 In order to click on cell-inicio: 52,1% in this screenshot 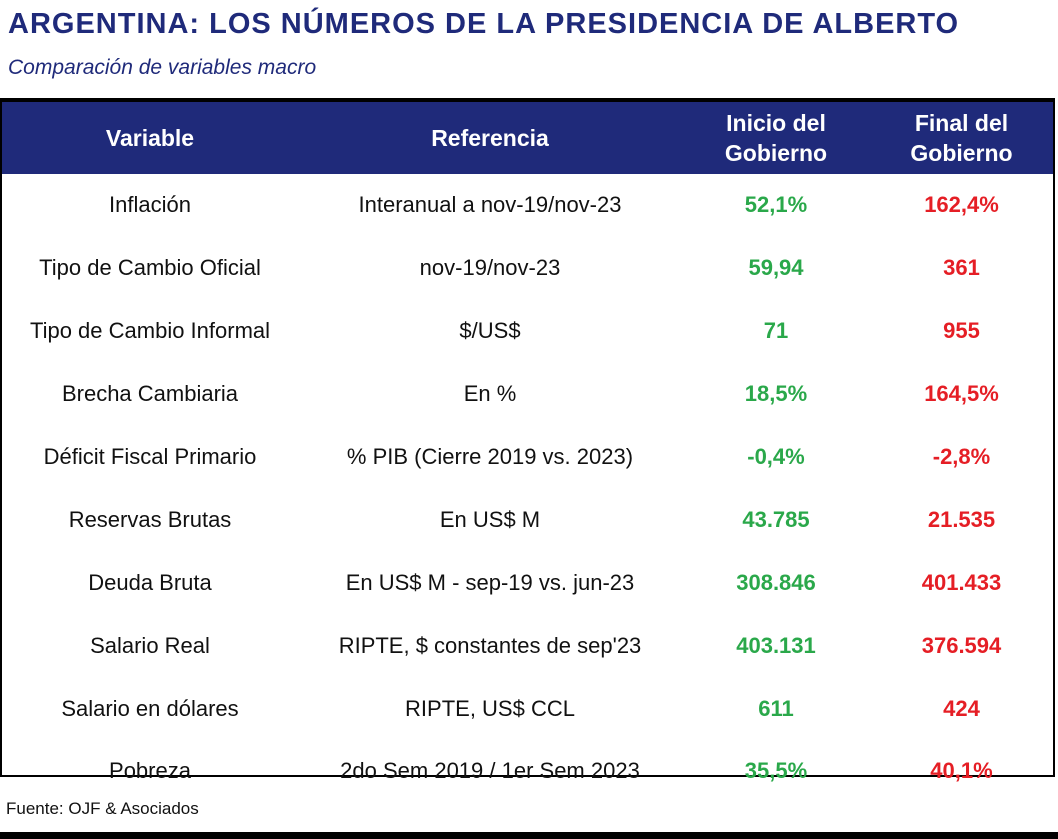, I will do `click(776, 205)`.